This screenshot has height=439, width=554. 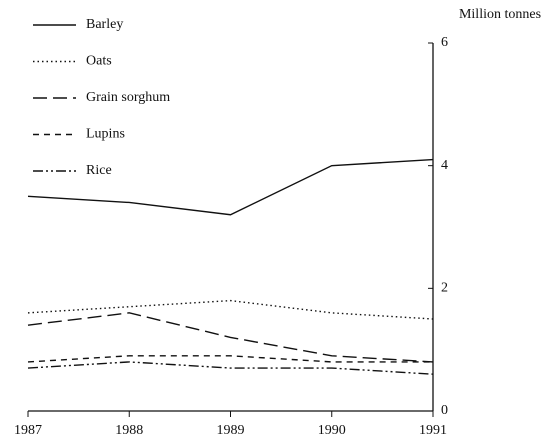 What do you see at coordinates (128, 97) in the screenshot?
I see `legend-label: Grain sorghum` at bounding box center [128, 97].